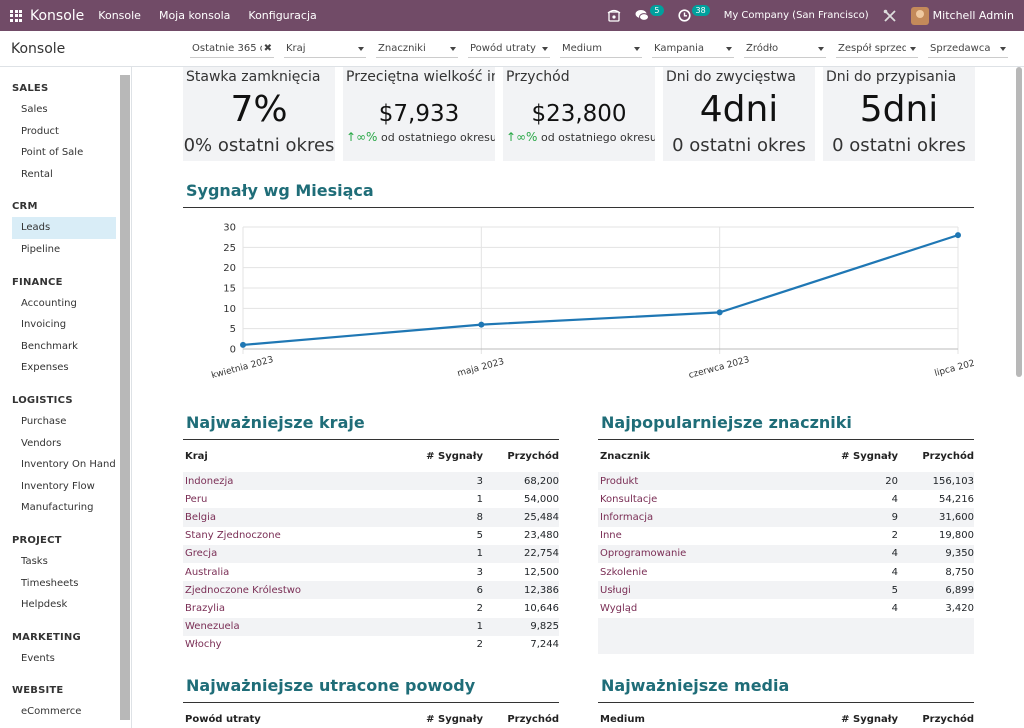 The image size is (1024, 728). What do you see at coordinates (259, 114) in the screenshot?
I see `kpi-win-rate: Stawka zamknięcia 7% 0% ostatni okres` at bounding box center [259, 114].